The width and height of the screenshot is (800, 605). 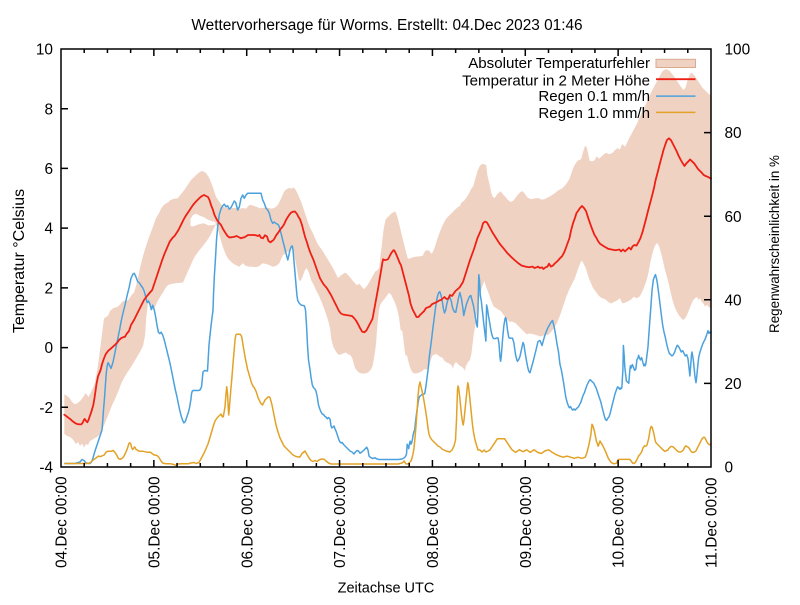 I want to click on svg-text: 8, so click(x=48, y=109).